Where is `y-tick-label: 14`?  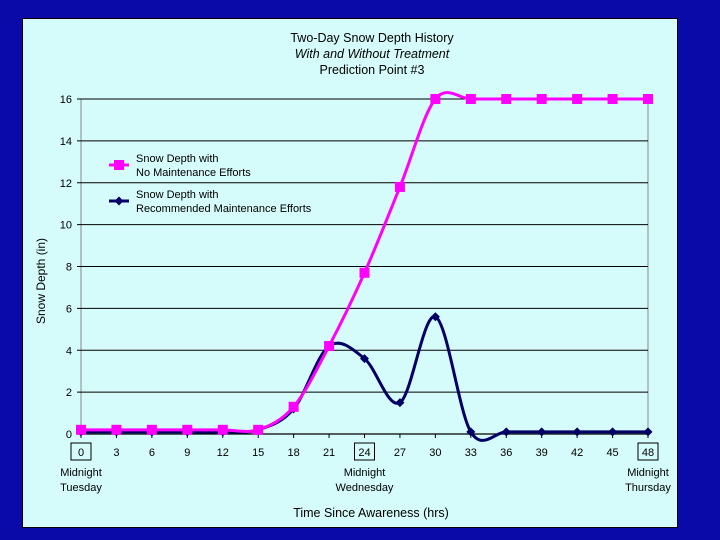
y-tick-label: 14 is located at coordinates (66, 142).